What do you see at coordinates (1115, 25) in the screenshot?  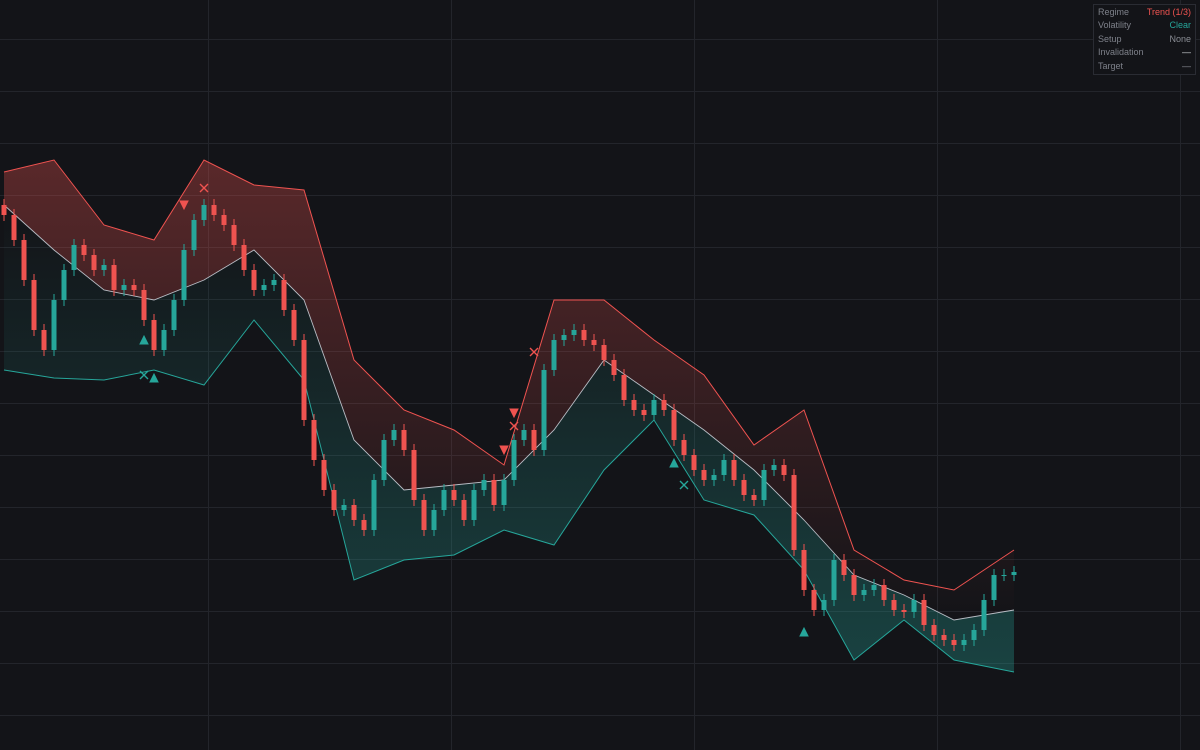 I see `panel-label: Volatility` at bounding box center [1115, 25].